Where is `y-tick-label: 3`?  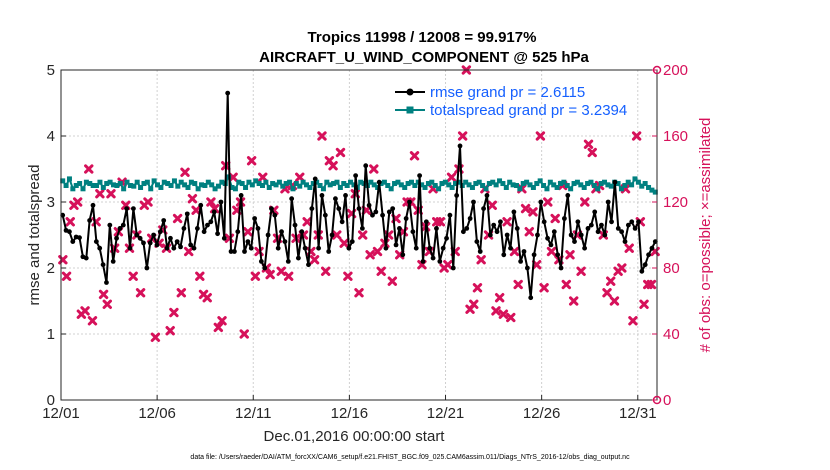
y-tick-label: 3 is located at coordinates (51, 202).